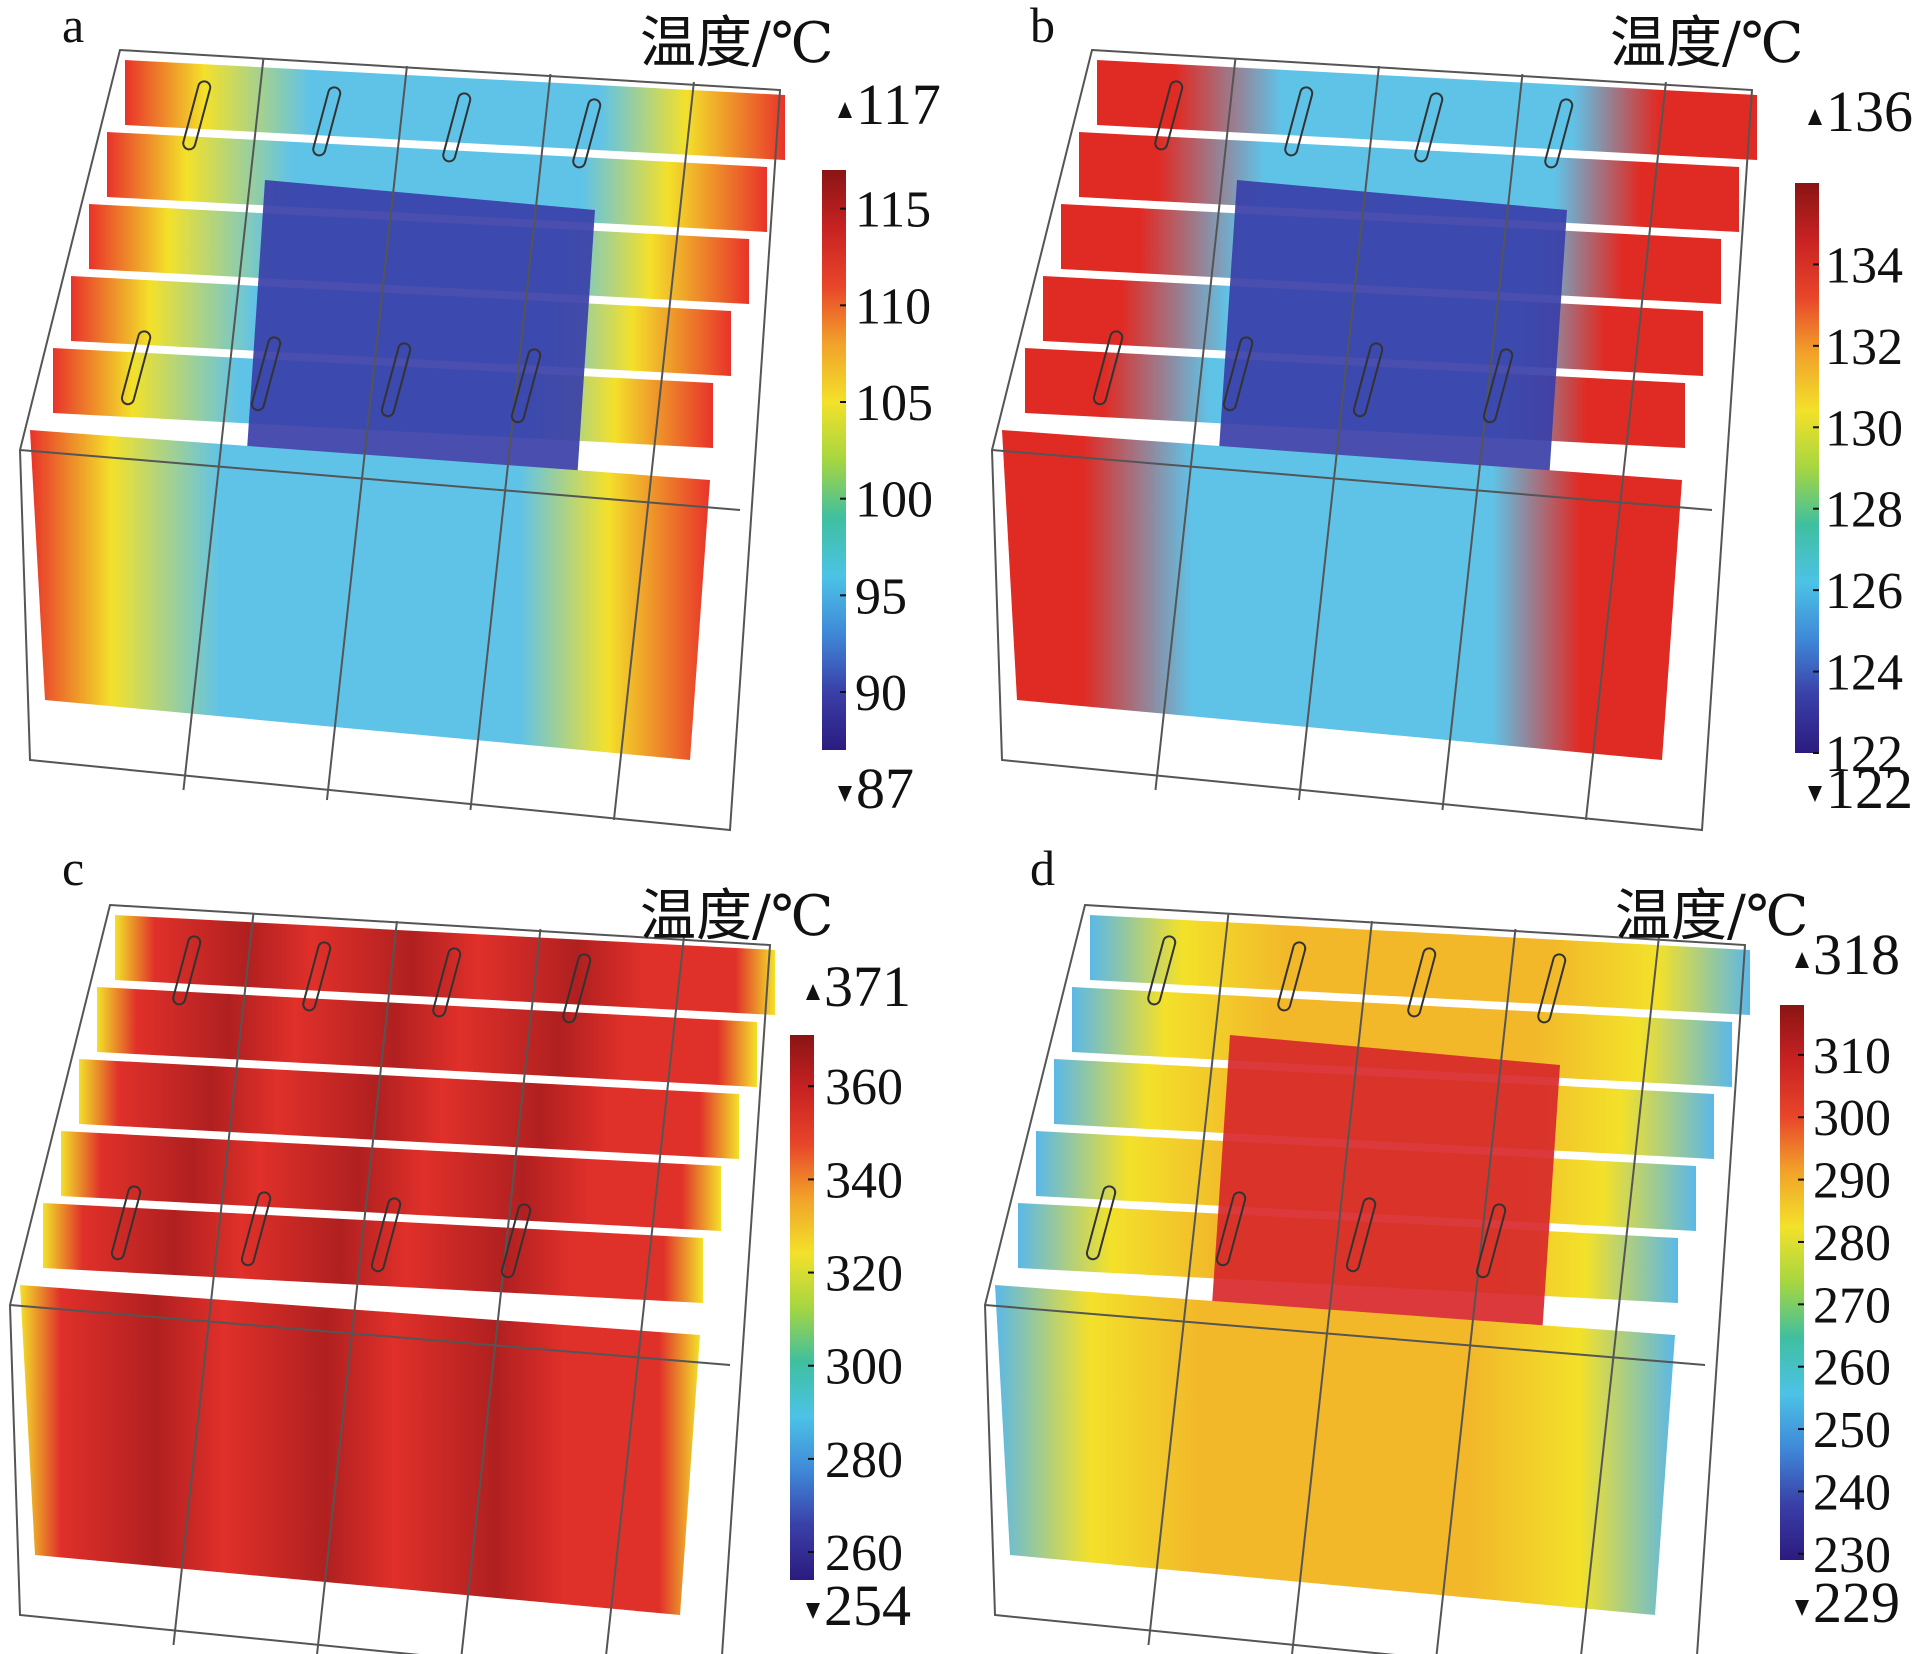  I want to click on colorbar-tick-label: 132, so click(1864, 347).